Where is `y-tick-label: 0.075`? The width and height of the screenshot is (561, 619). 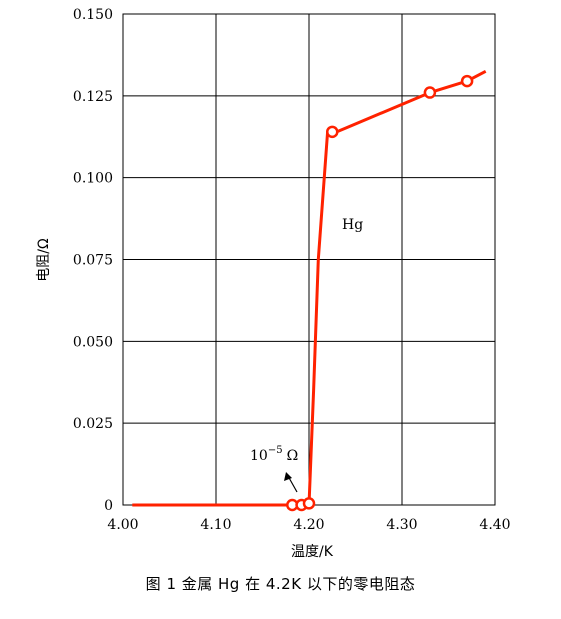
y-tick-label: 0.075 is located at coordinates (93, 261).